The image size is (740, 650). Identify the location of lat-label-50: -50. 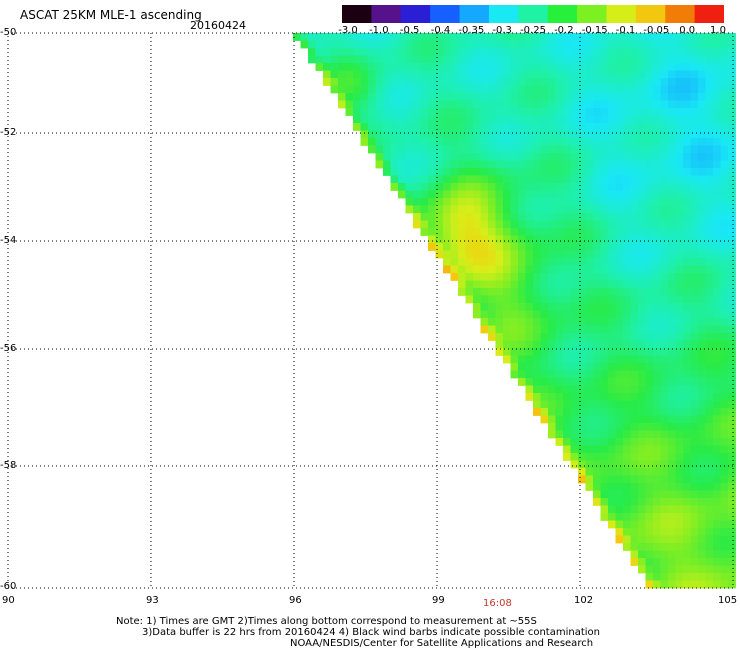
(8, 32).